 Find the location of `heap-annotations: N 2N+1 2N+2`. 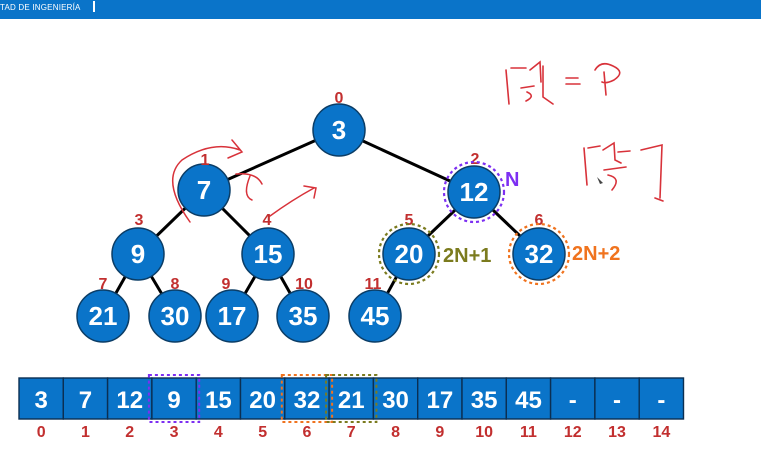

heap-annotations: N 2N+1 2N+2 is located at coordinates (498, 223).